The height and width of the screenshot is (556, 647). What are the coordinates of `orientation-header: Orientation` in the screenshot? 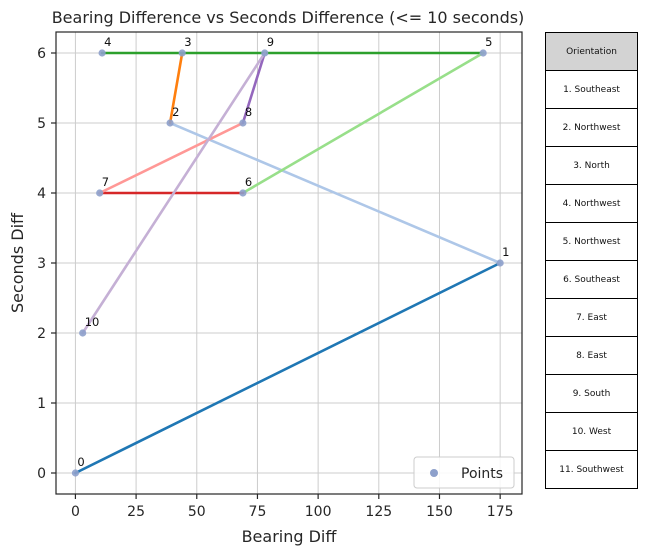 It's located at (591, 51).